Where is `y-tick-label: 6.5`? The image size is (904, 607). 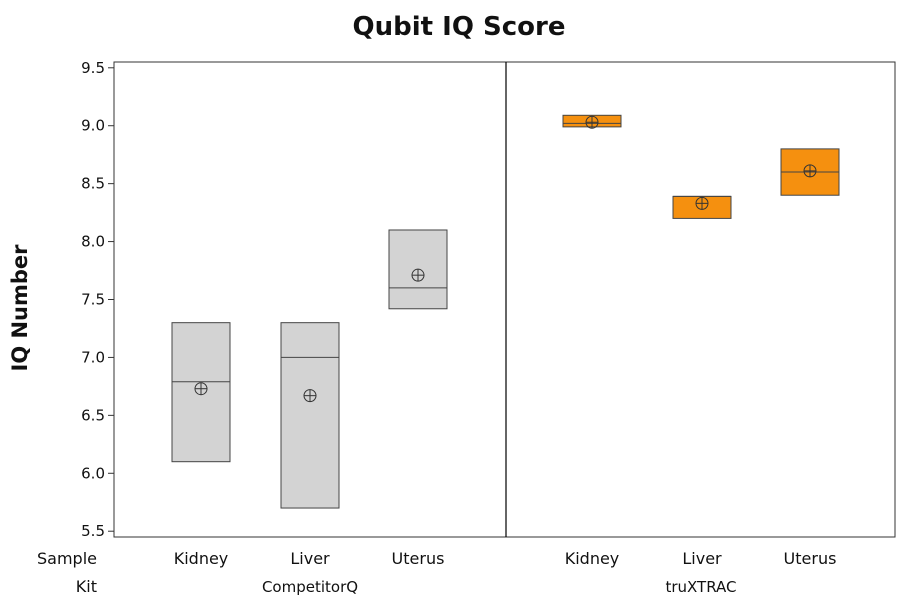
y-tick-label: 6.5 is located at coordinates (93, 415).